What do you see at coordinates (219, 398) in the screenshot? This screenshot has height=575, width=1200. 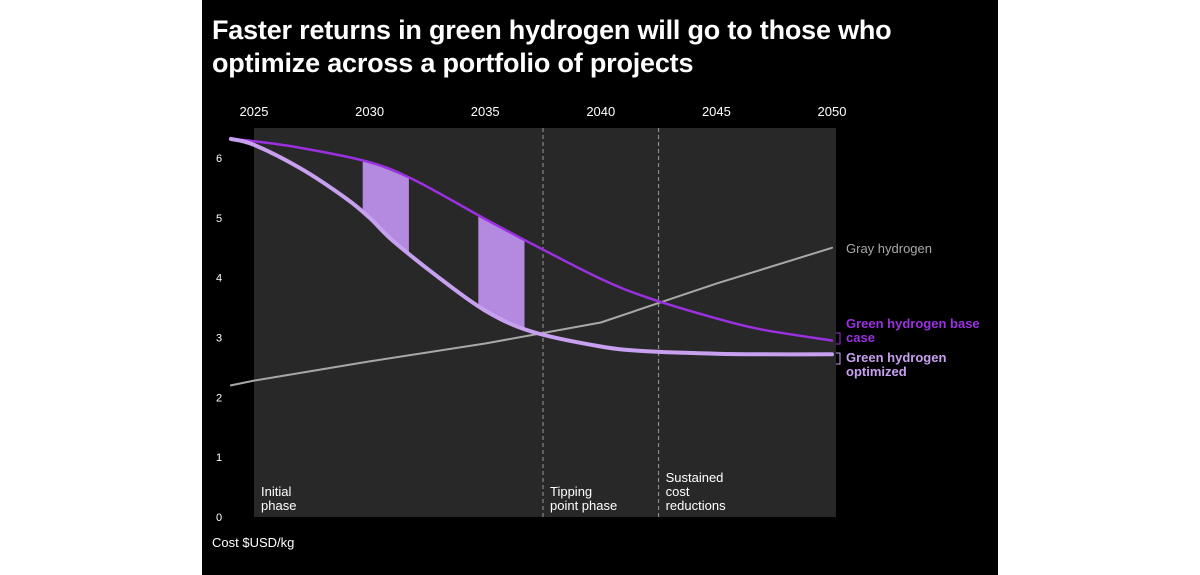 I see `y-tick-label: 2` at bounding box center [219, 398].